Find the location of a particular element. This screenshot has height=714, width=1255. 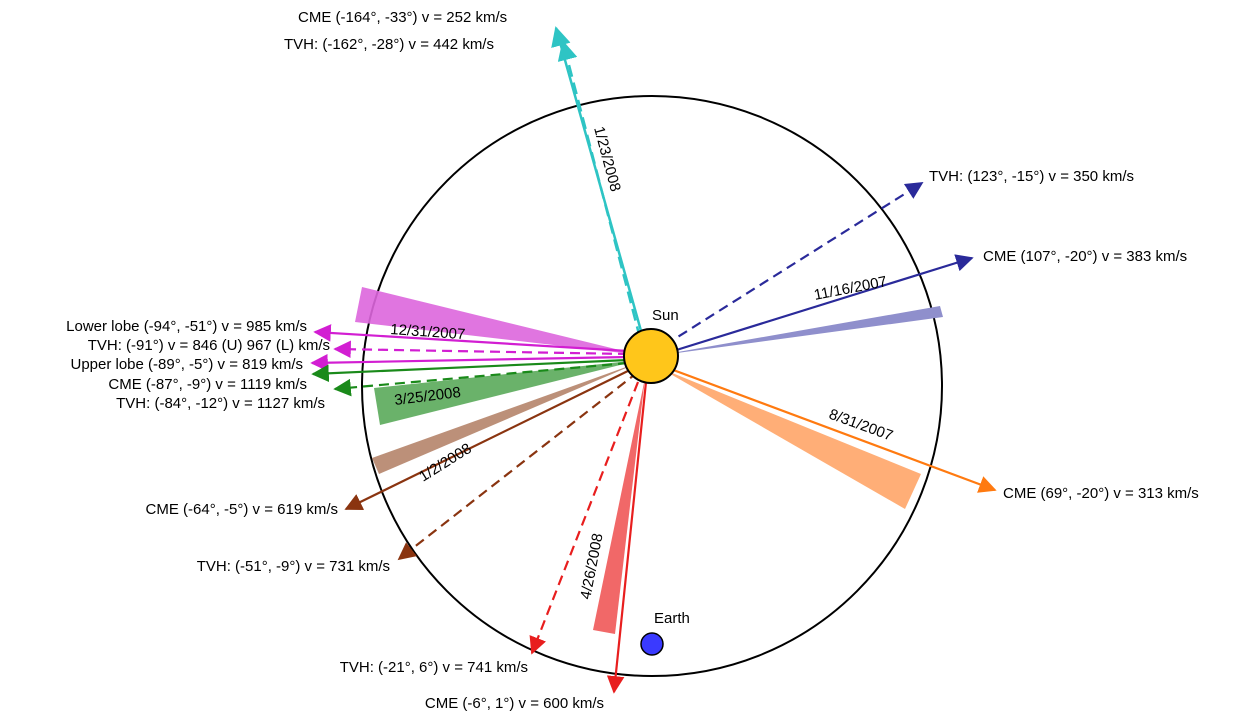

tvh-label-4-26-2008: TVH: (-21°, 6°) v = 741 km/s is located at coordinates (434, 667).